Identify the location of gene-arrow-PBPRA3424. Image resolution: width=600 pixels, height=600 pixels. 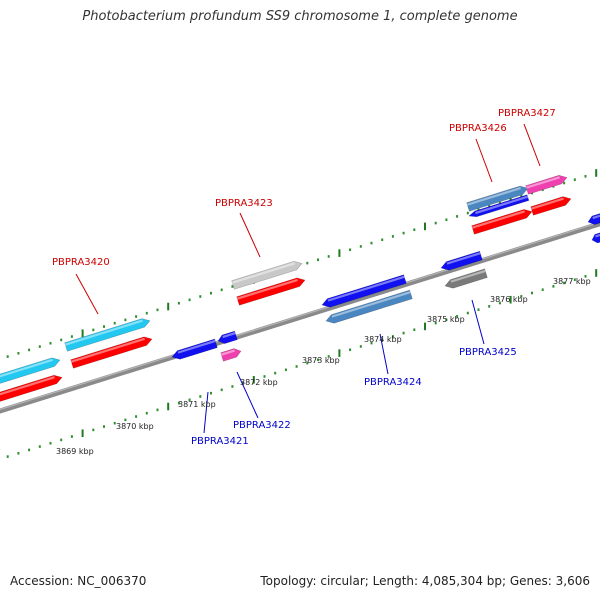
(369, 306).